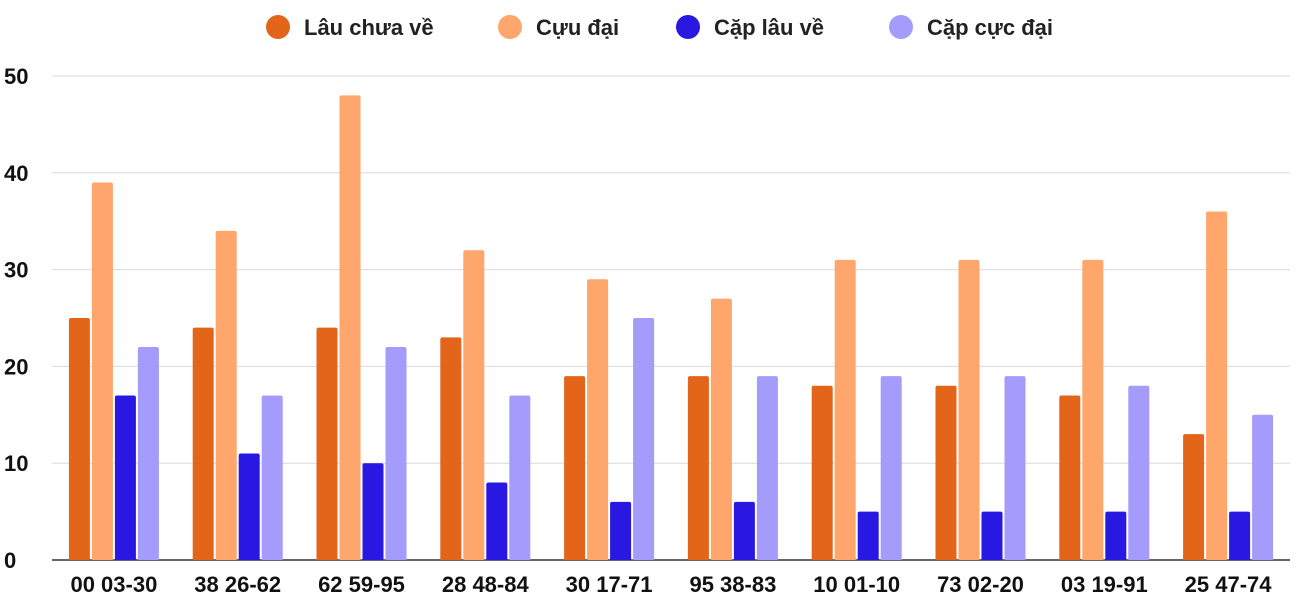  What do you see at coordinates (16, 173) in the screenshot?
I see `y-tick-label: 40` at bounding box center [16, 173].